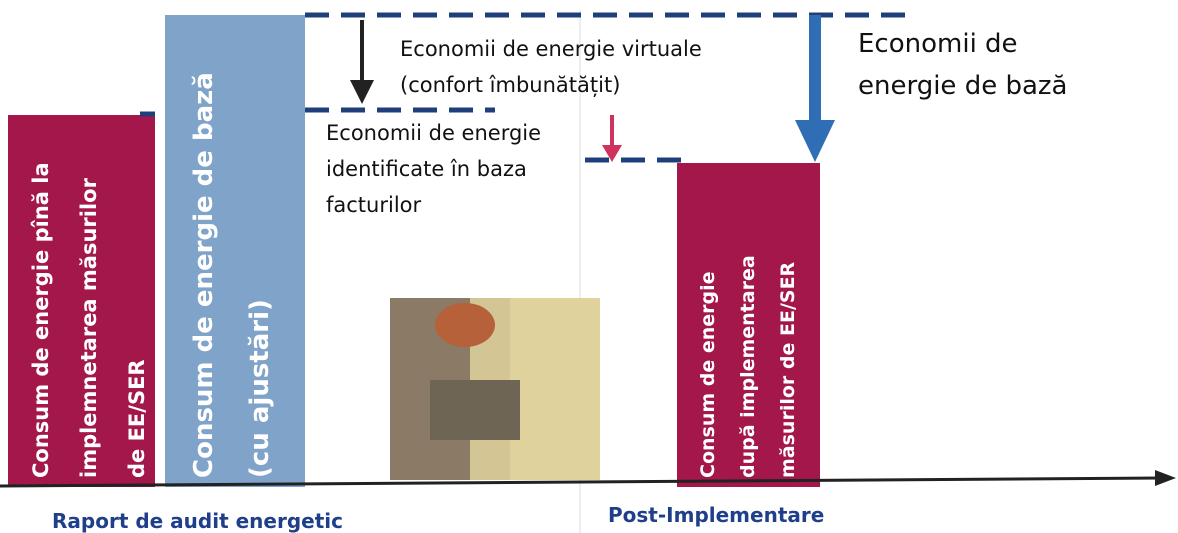  Describe the element at coordinates (426, 169) in the screenshot. I see `annotation: identificate în baza` at that location.